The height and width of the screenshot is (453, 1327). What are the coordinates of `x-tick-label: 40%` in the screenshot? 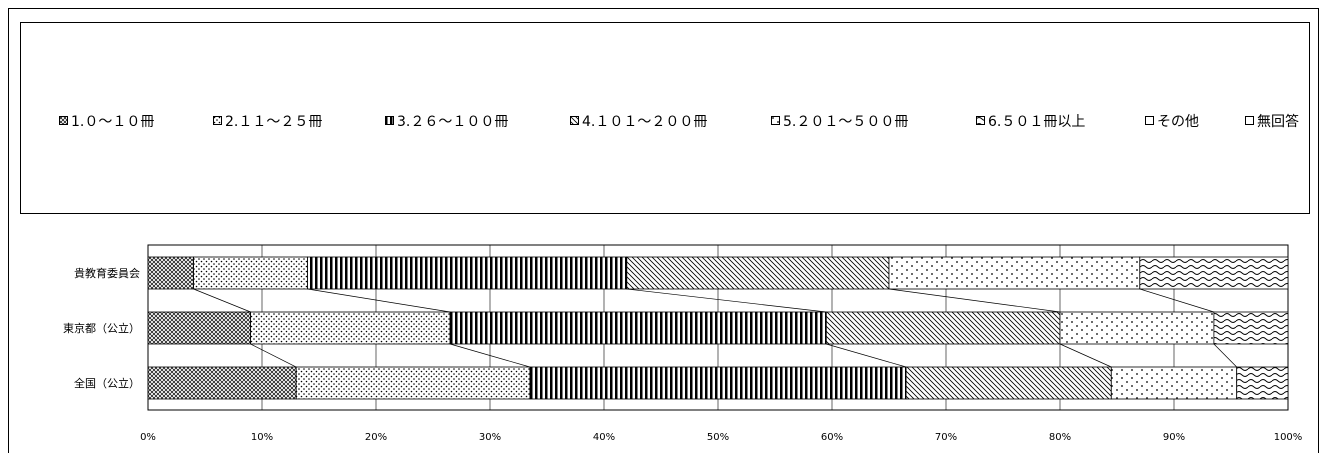 It's located at (604, 437).